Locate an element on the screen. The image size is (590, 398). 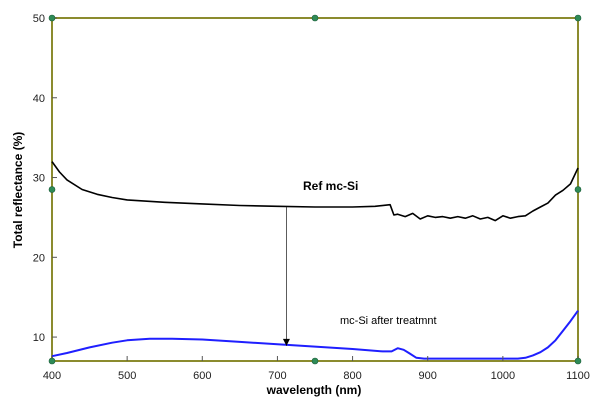
y-tick-label-20: 20 is located at coordinates (39, 258).